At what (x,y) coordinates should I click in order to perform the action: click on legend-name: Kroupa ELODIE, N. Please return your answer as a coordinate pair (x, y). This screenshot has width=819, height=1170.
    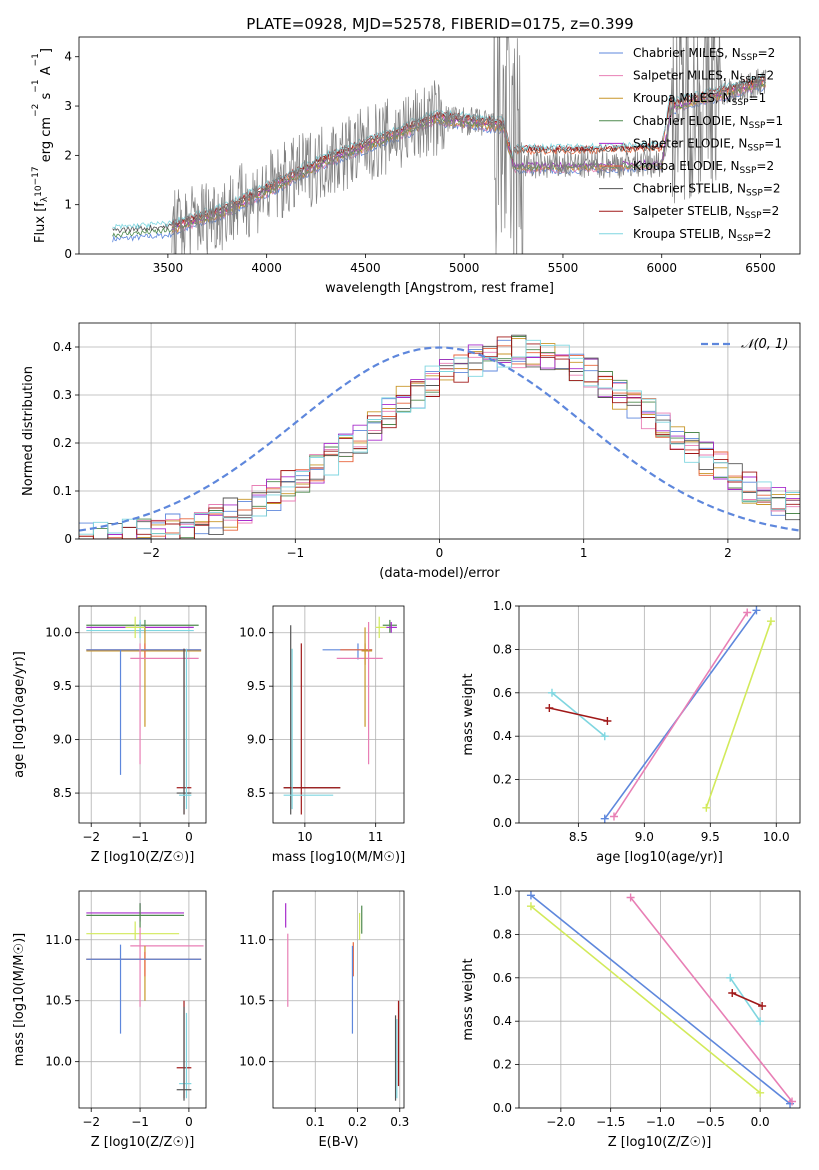
    Looking at the image, I should click on (686, 166).